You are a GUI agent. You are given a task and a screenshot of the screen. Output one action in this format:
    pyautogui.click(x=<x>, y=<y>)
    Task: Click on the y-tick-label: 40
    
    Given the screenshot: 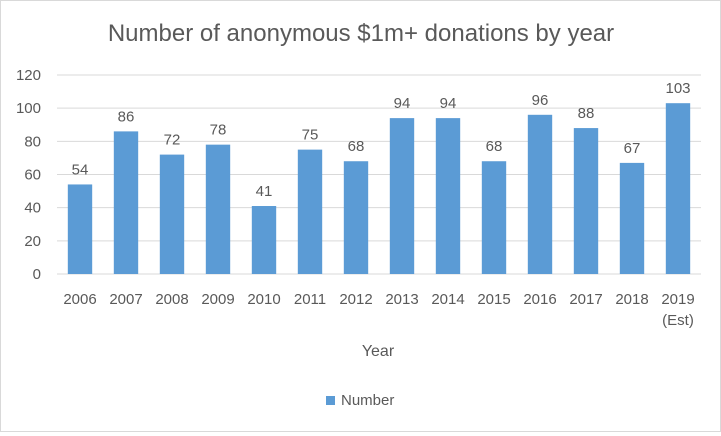 What is the action you would take?
    pyautogui.click(x=32, y=208)
    